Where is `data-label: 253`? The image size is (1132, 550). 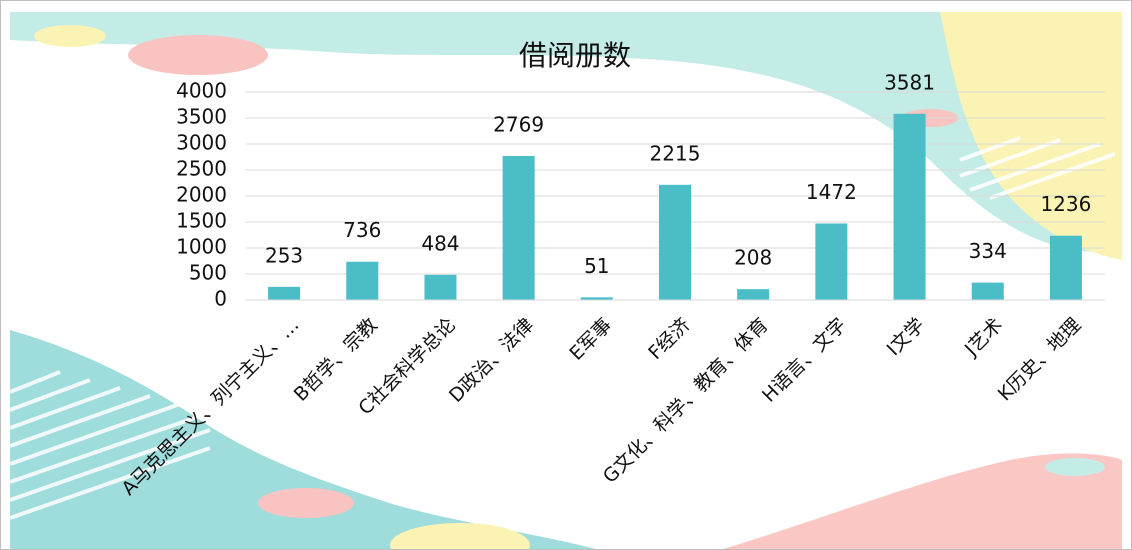 data-label: 253 is located at coordinates (284, 255).